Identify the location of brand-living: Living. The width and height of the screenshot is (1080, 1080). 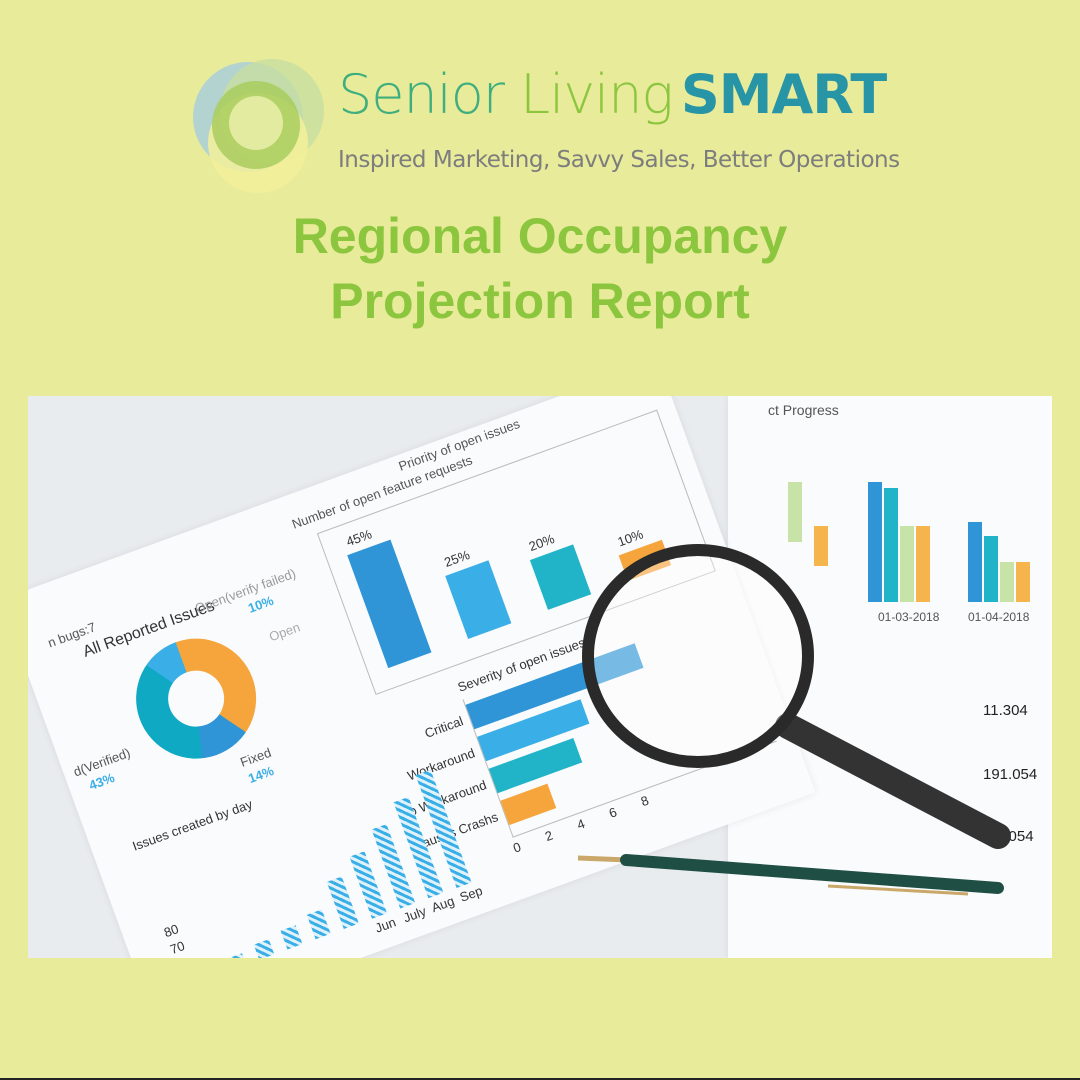
(597, 94).